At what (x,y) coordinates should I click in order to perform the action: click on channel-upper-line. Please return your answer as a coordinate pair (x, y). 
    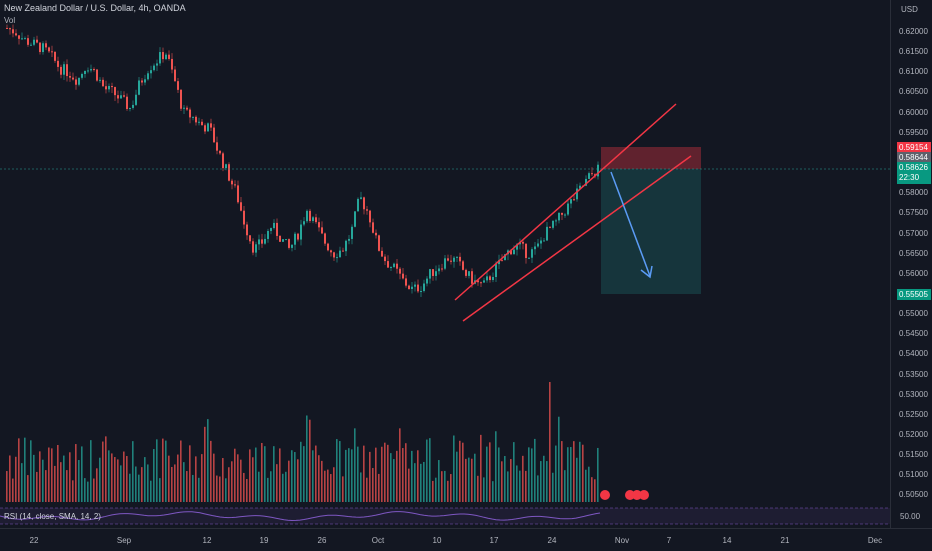
    Looking at the image, I should click on (565, 202).